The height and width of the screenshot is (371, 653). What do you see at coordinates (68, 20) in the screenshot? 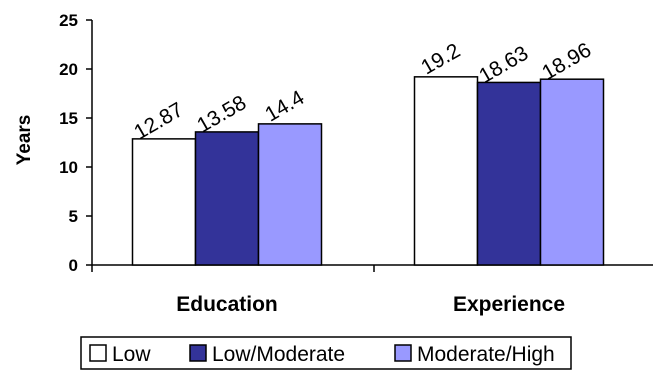
I see `y-tick-label-5: 25` at bounding box center [68, 20].